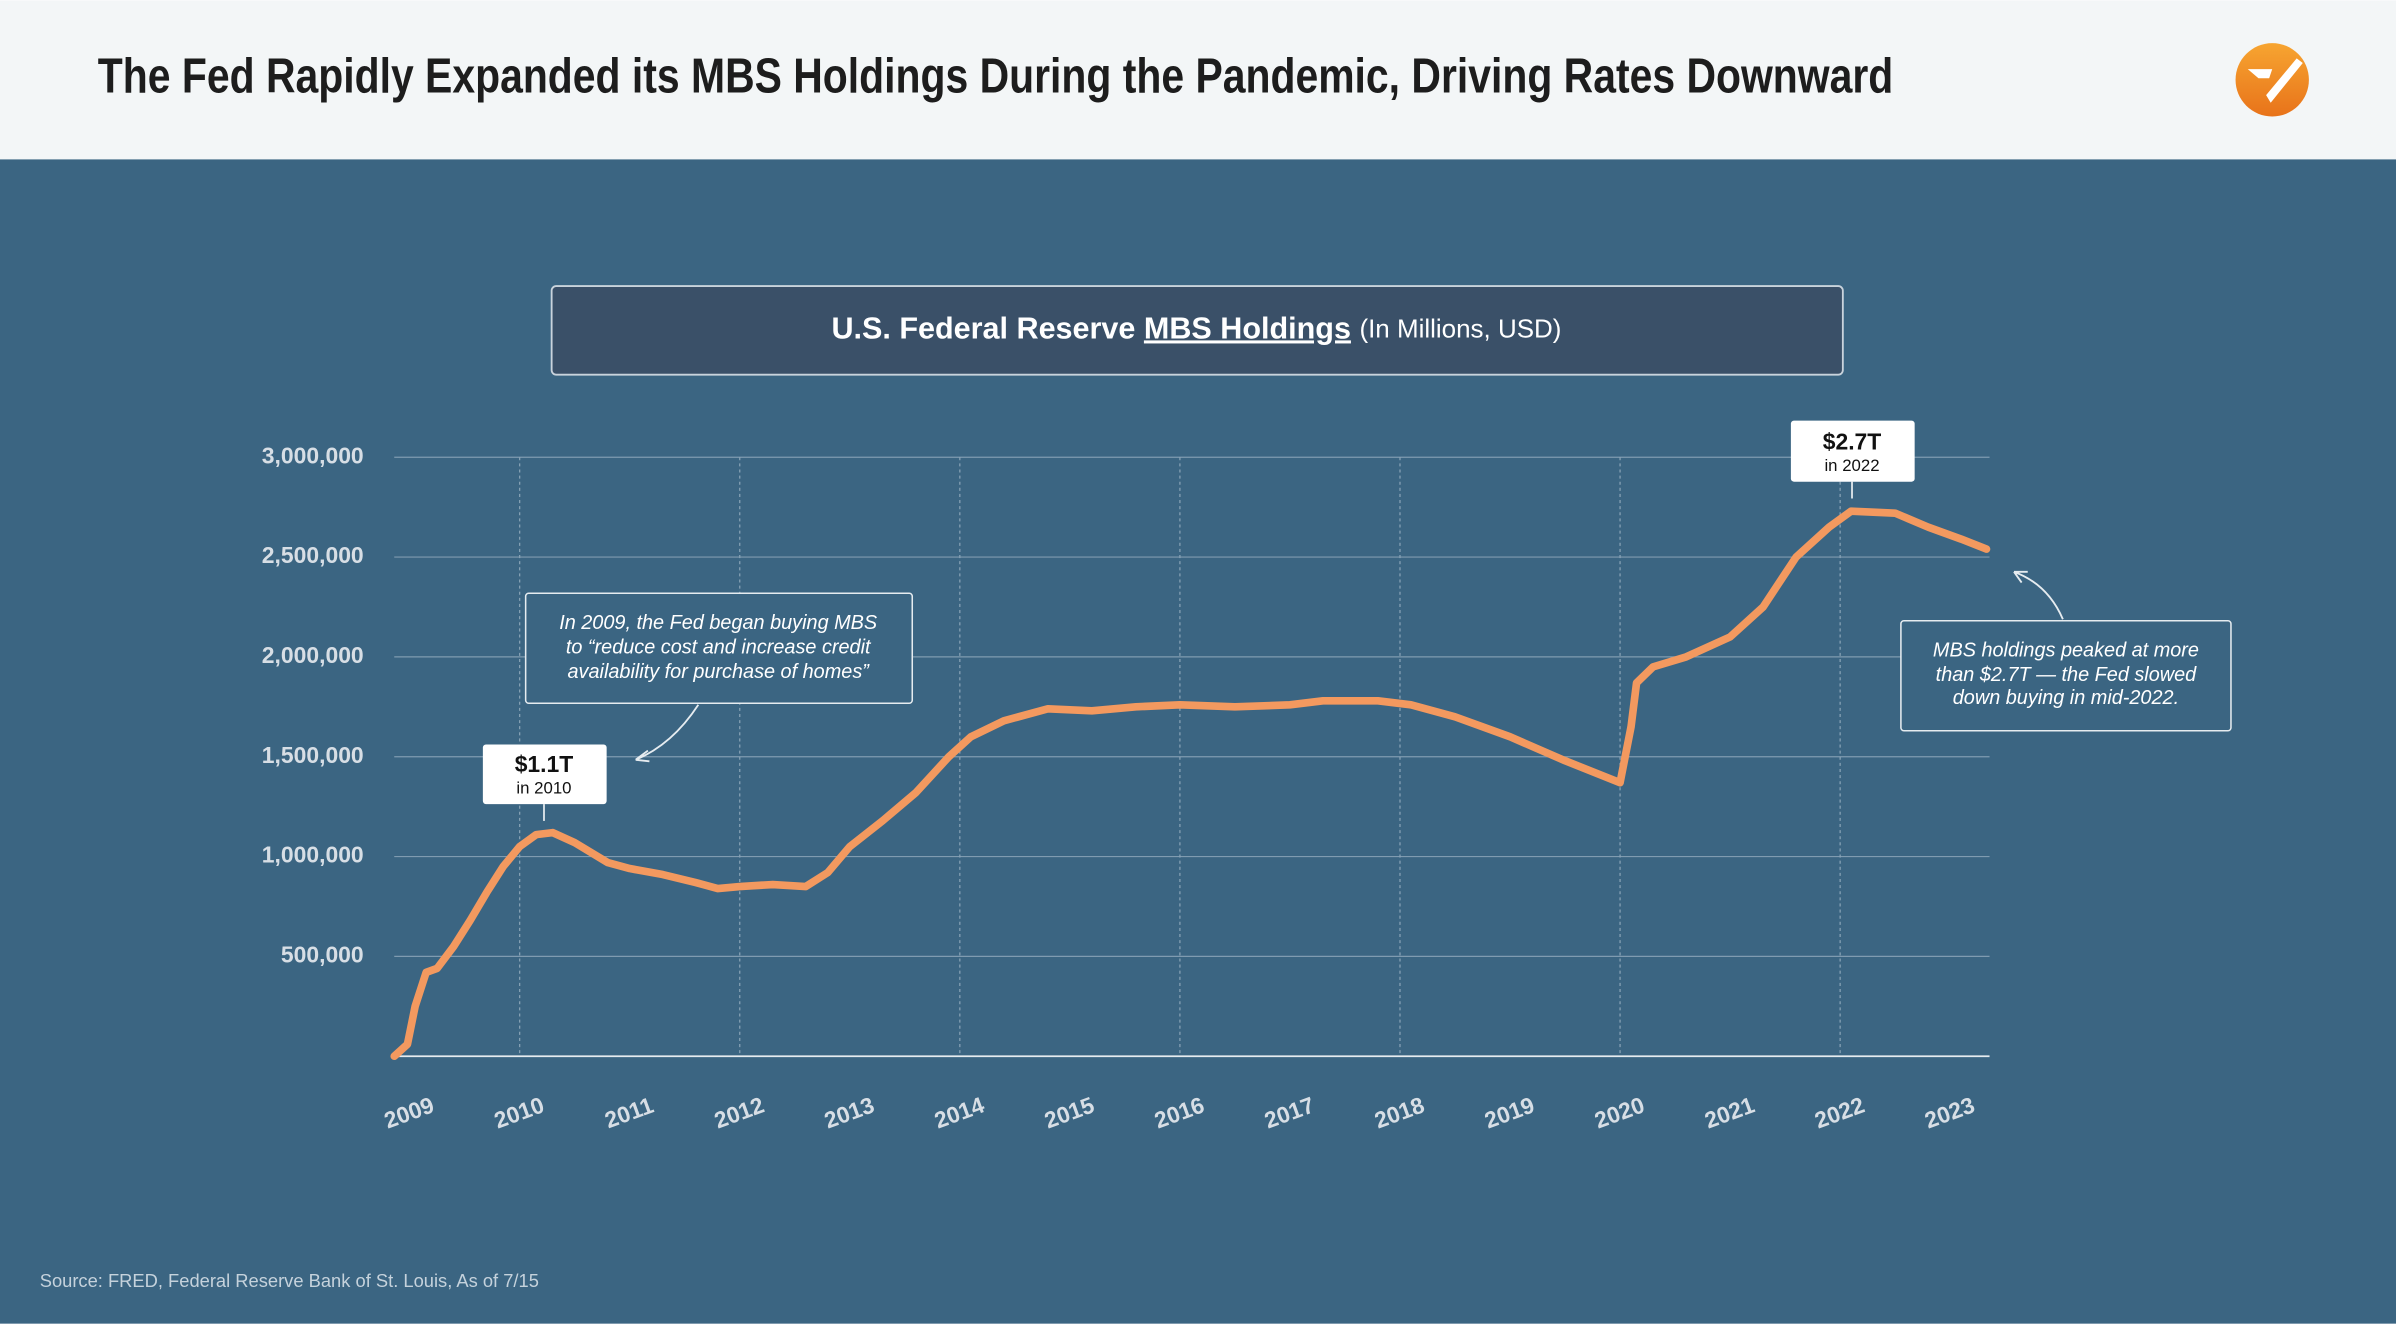  I want to click on y-tick-label: 500,000, so click(322, 954).